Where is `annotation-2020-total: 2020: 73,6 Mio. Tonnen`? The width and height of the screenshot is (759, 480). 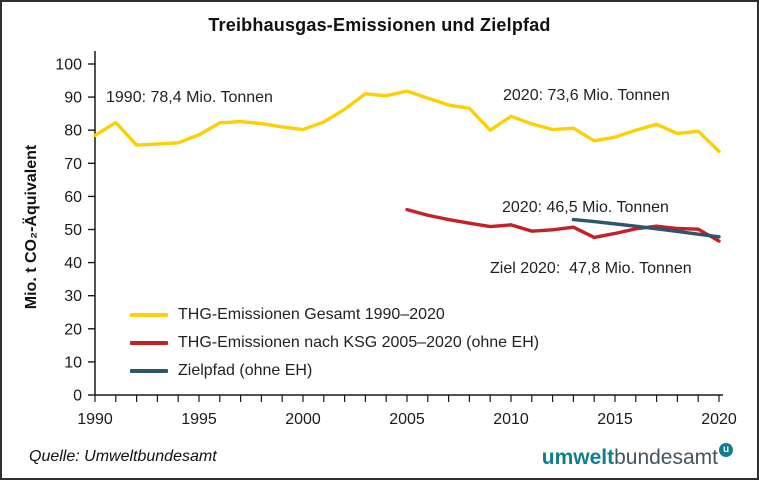
annotation-2020-total: 2020: 73,6 Mio. Tonnen is located at coordinates (586, 95).